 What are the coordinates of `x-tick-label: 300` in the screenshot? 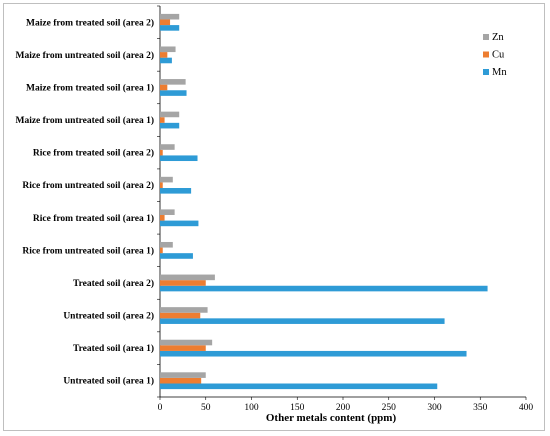 It's located at (434, 408).